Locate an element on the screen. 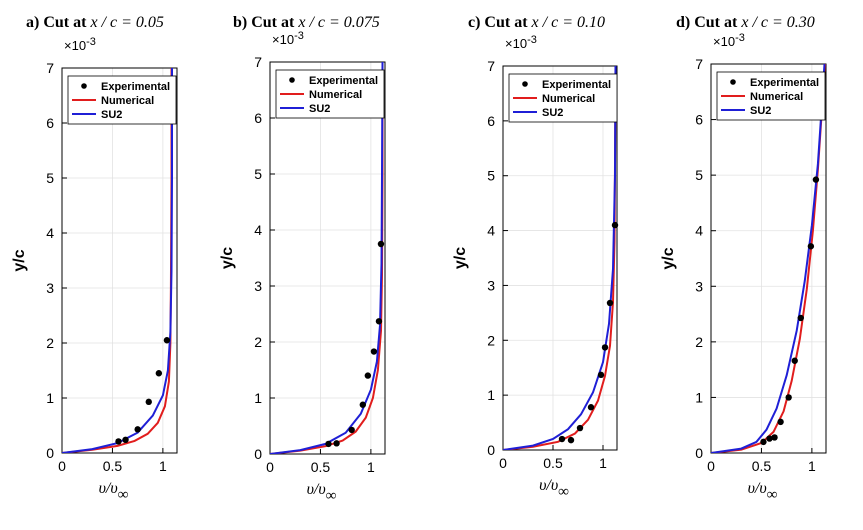 Image resolution: width=863 pixels, height=530 pixels. chart-title-prefix: c) Cut at is located at coordinates (500, 22).